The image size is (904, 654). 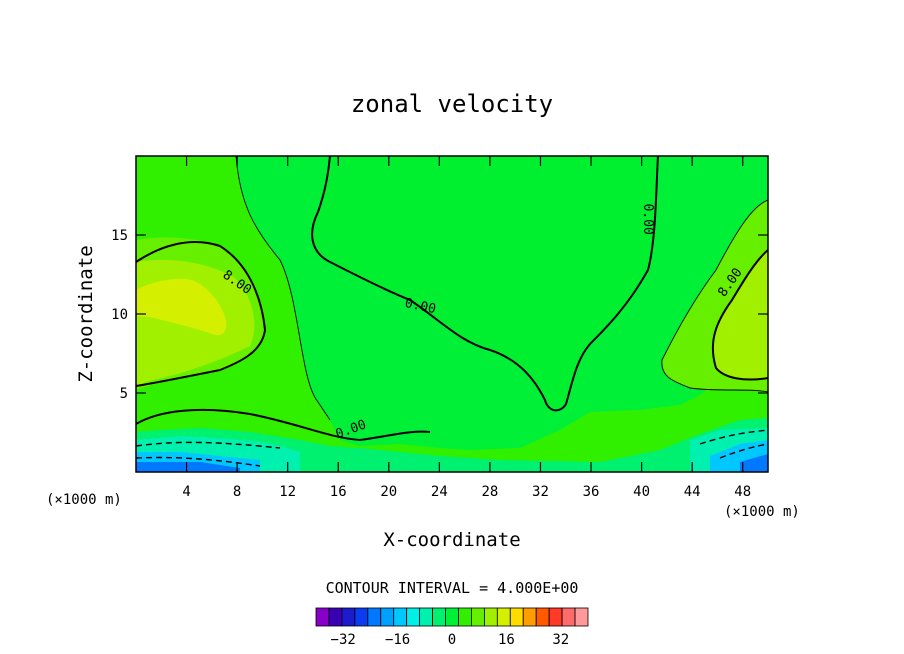 I want to click on contour-line-four-left, so click(x=283, y=288).